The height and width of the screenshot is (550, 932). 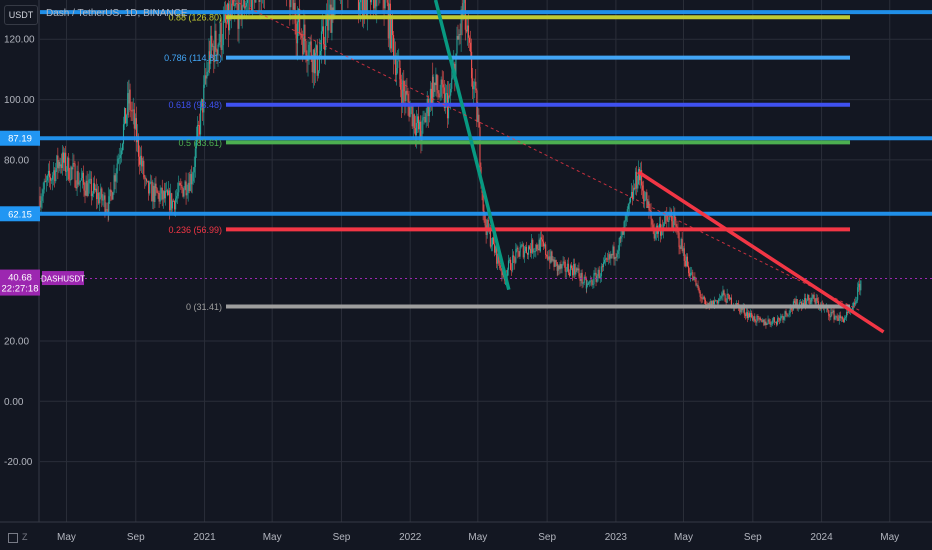 I want to click on price-tag-label: 87.19, so click(x=20, y=139).